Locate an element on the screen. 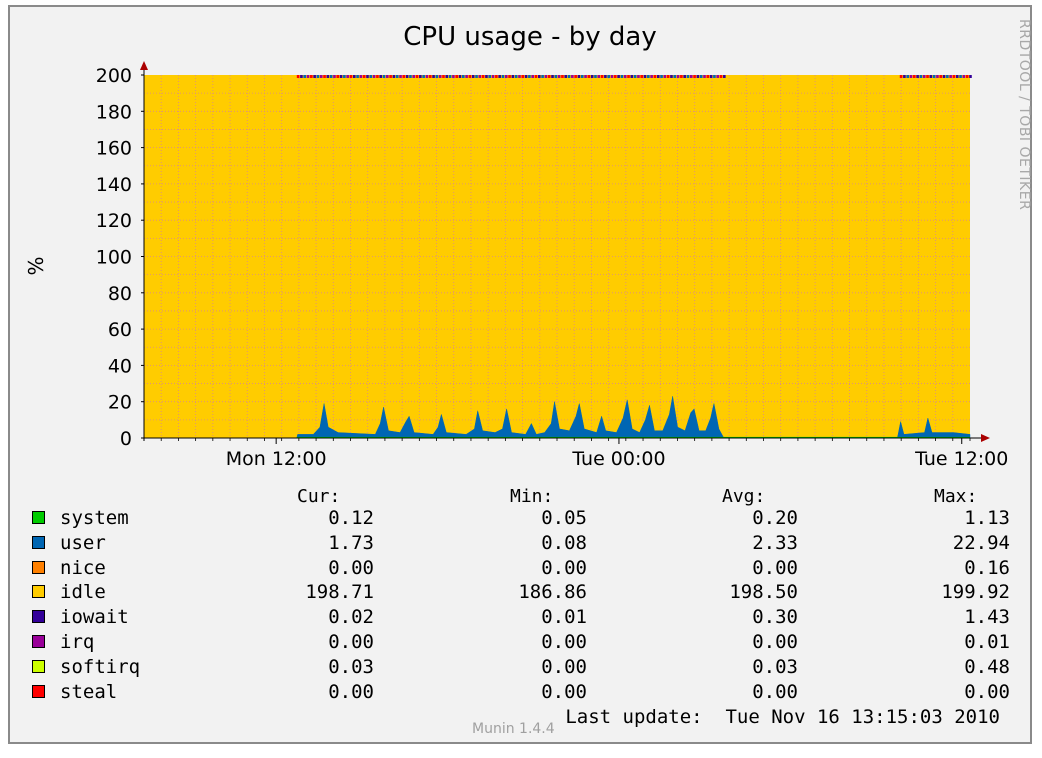  y-tick-label: 60 is located at coordinates (120, 330).